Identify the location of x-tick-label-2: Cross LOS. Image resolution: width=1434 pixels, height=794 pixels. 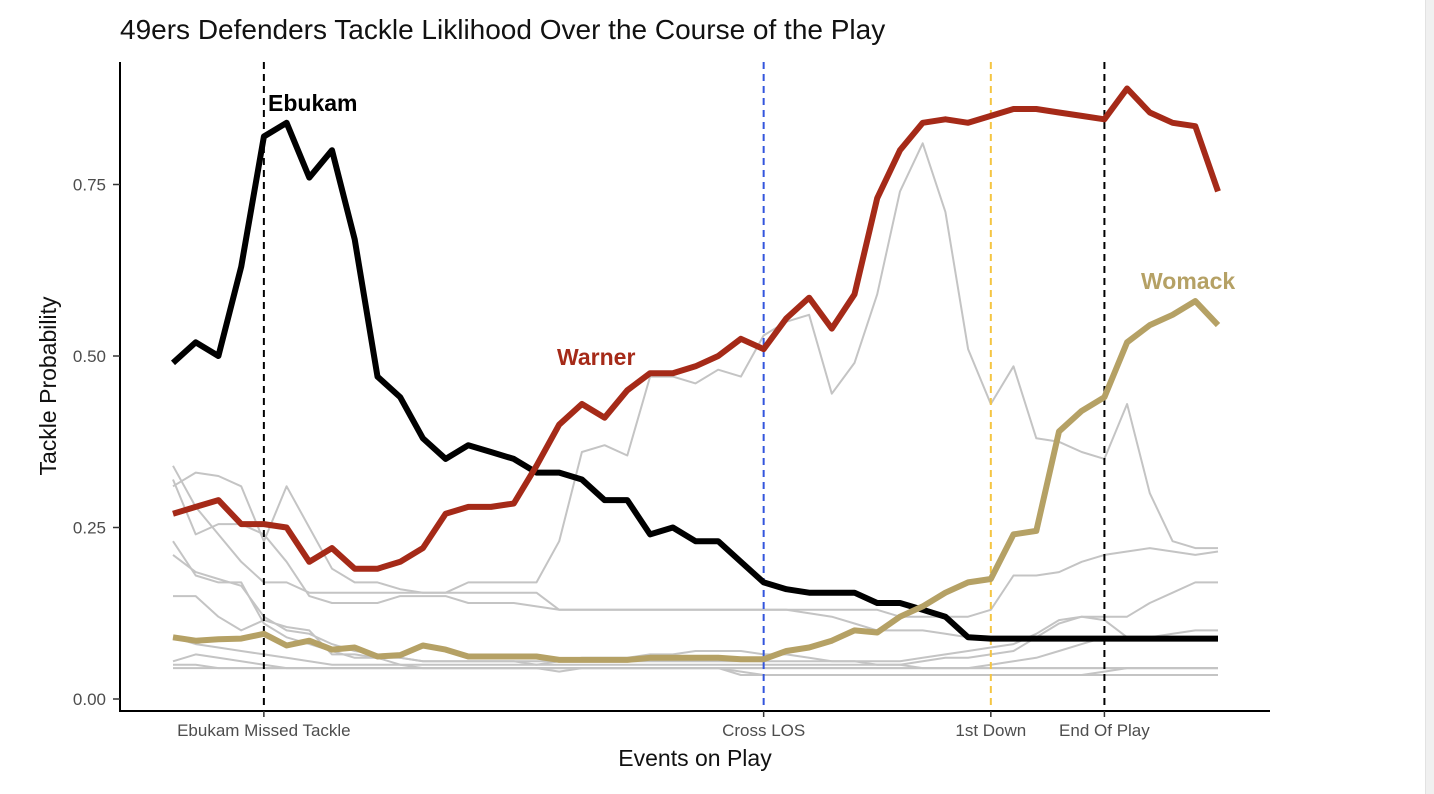
(763, 730).